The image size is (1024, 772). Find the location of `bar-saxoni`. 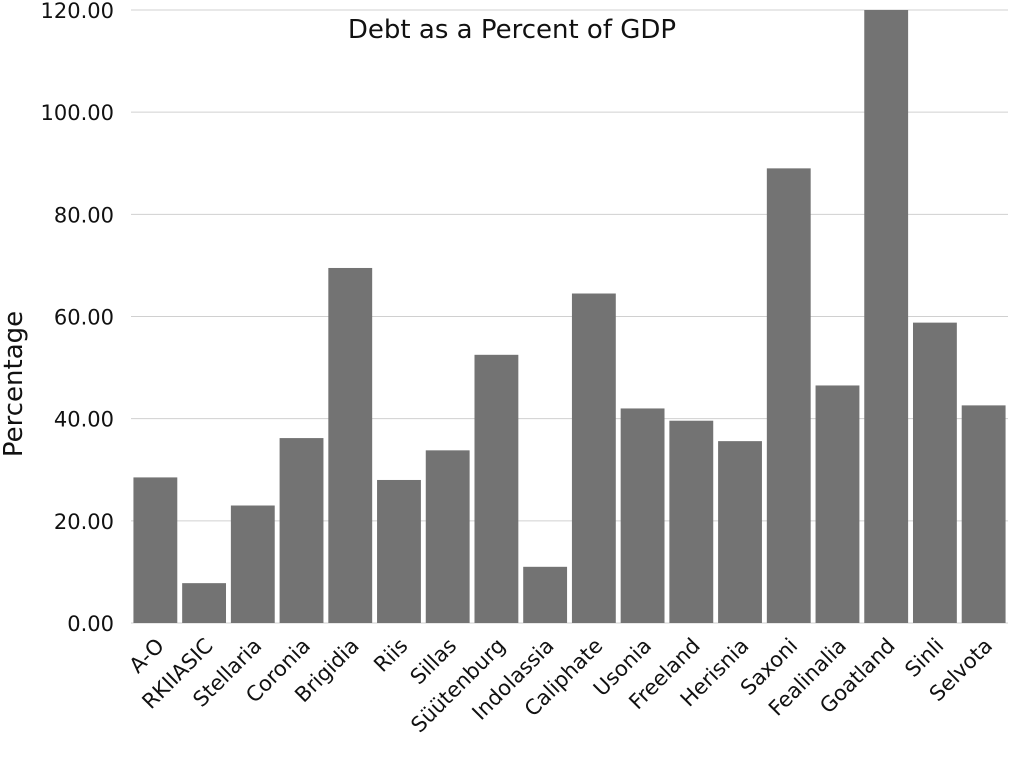

bar-saxoni is located at coordinates (788, 396).